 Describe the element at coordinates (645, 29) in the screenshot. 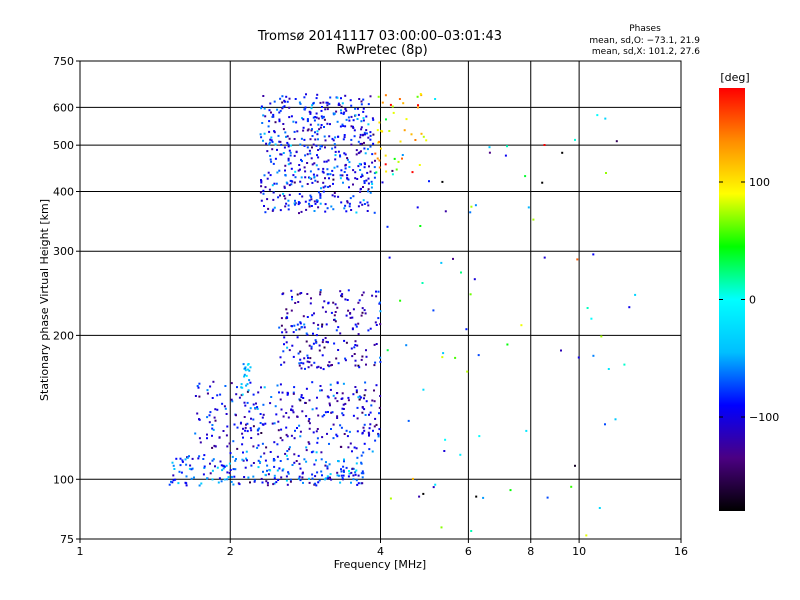

I see `phases-heading: Phases` at that location.